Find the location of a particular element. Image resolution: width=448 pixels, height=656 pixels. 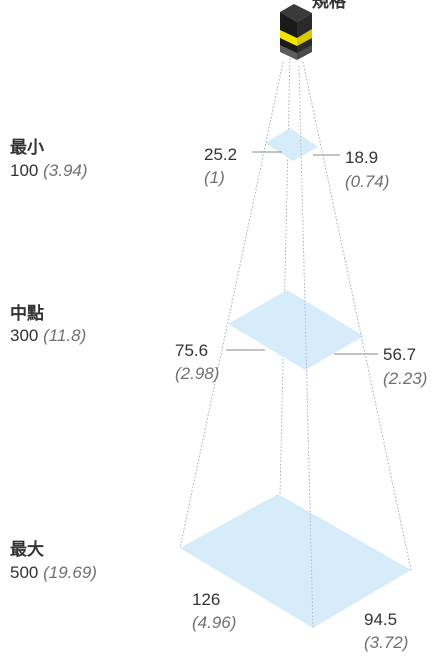

level-mid-distance-mm: 300 is located at coordinates (24, 335).